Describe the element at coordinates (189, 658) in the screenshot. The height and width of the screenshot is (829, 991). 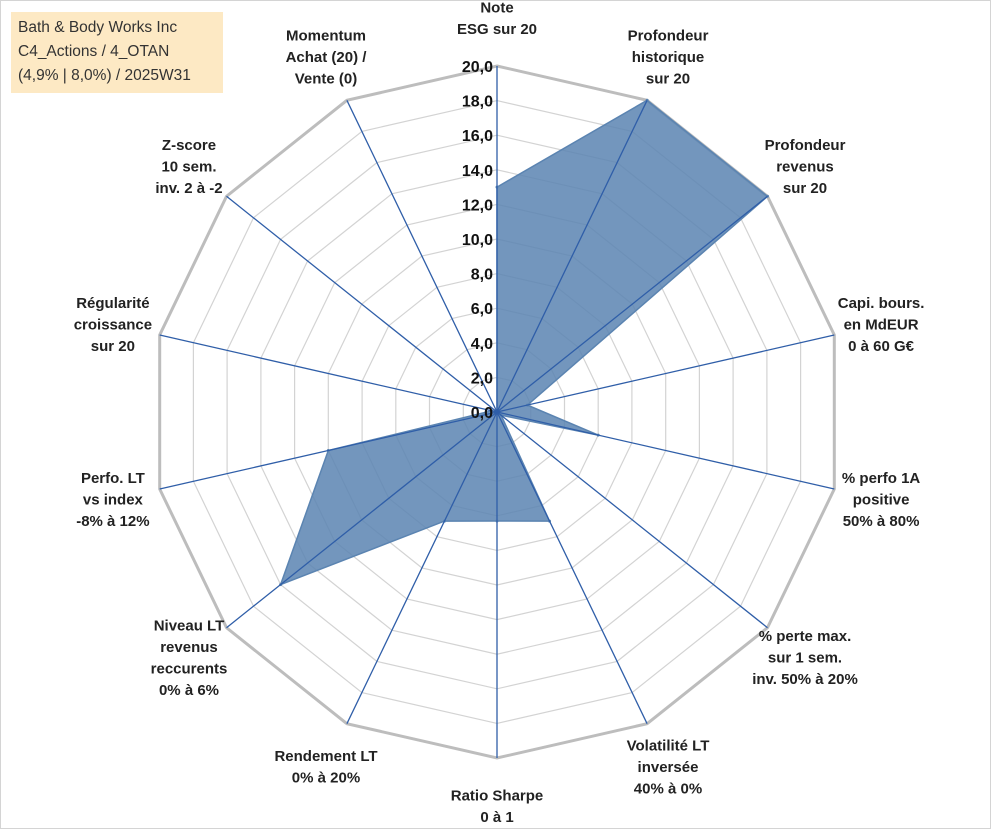
I see `axis-label-9: Niveau LT revenus reccurents 0% à 6%` at that location.